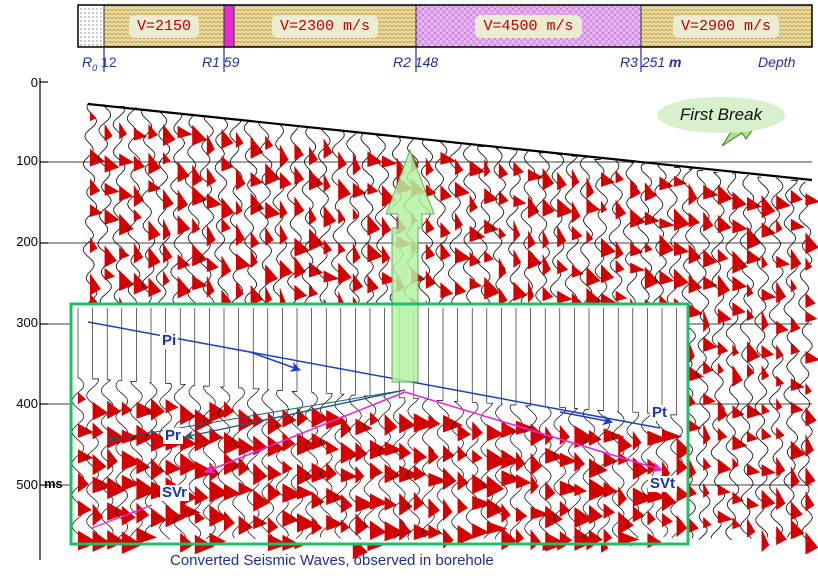  What do you see at coordinates (445, 26) in the screenshot?
I see `layer-bar-frame` at bounding box center [445, 26].